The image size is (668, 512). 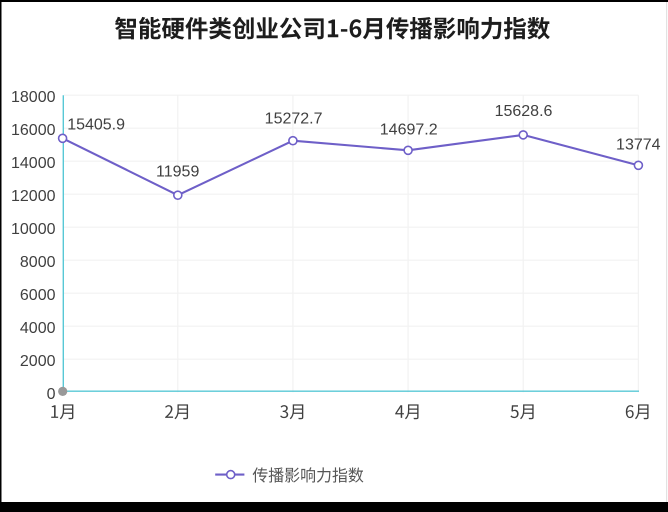 What do you see at coordinates (524, 111) in the screenshot?
I see `svg-text: 15628.6` at bounding box center [524, 111].